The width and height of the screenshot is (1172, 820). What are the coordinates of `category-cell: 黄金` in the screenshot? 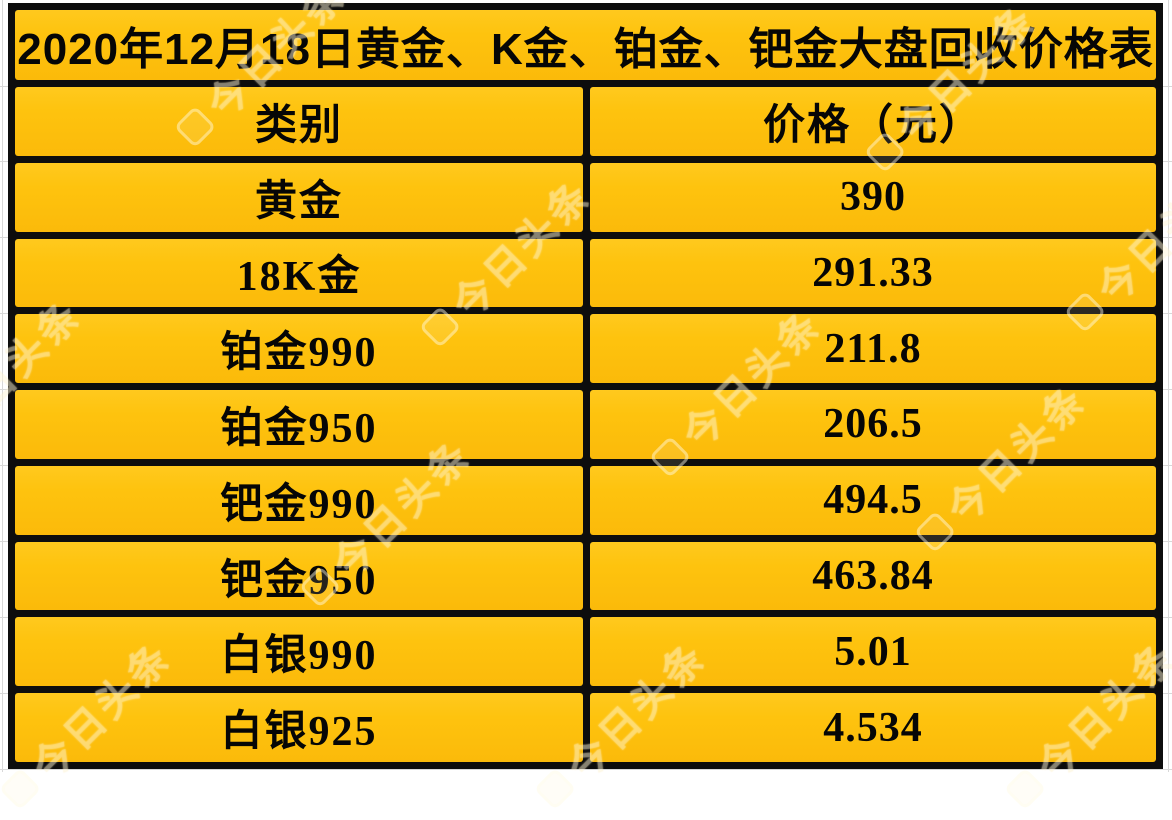 It's located at (299, 197).